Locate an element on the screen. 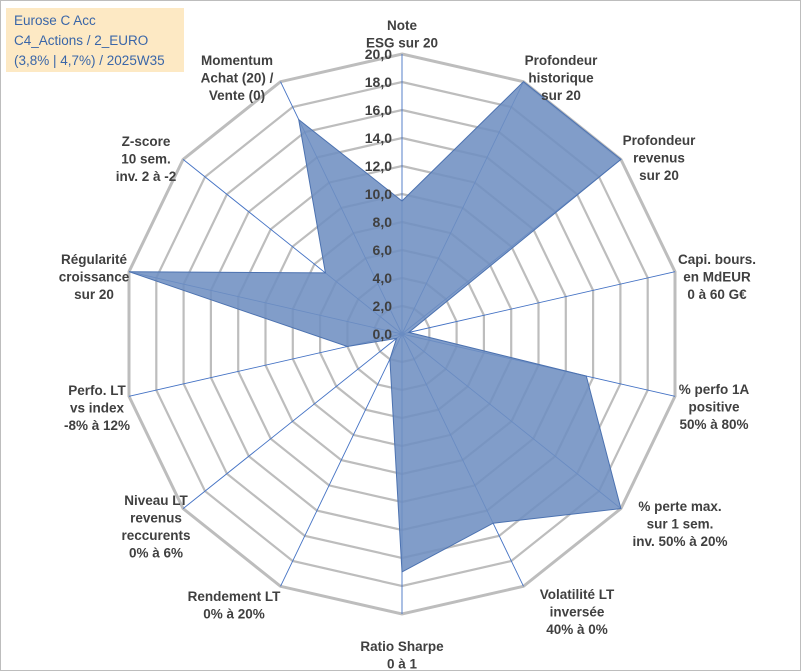 The height and width of the screenshot is (671, 801). axis-label: Profondeur historique sur 20 is located at coordinates (561, 78).